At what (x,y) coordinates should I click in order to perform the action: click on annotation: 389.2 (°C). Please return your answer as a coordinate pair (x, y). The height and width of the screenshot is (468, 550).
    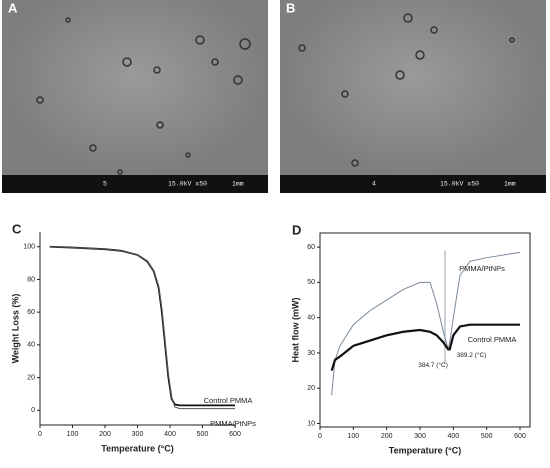
    Looking at the image, I should click on (472, 355).